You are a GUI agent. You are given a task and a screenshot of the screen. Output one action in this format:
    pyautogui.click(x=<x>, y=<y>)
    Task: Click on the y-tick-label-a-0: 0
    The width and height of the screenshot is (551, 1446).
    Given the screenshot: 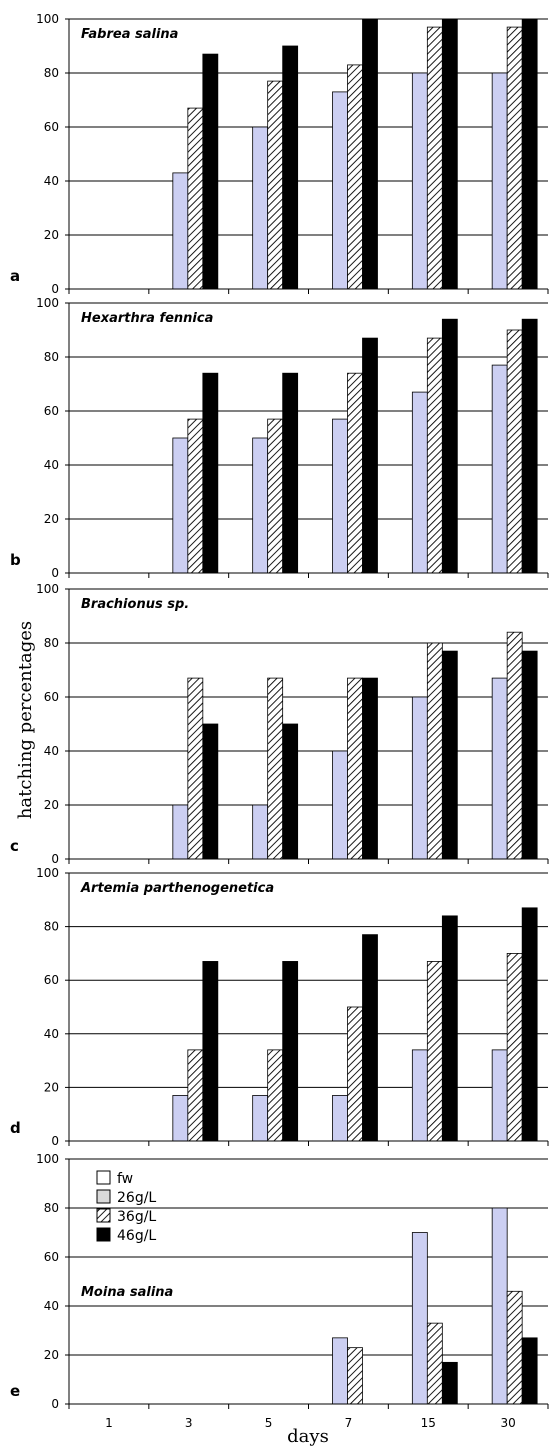 What is the action you would take?
    pyautogui.click(x=55, y=289)
    